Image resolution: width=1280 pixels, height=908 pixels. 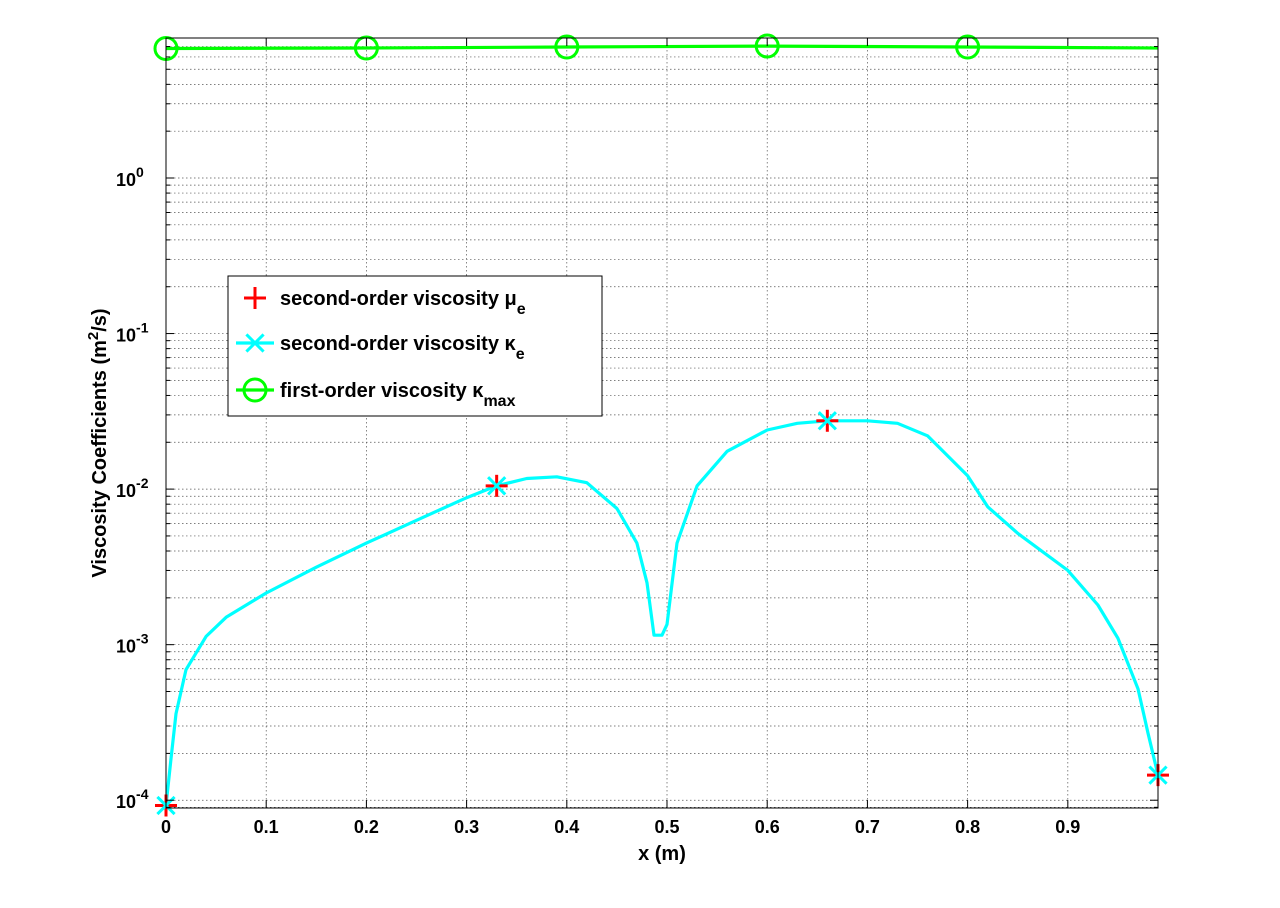 I want to click on legend-label-base: second-order viscosity μ, so click(x=398, y=299).